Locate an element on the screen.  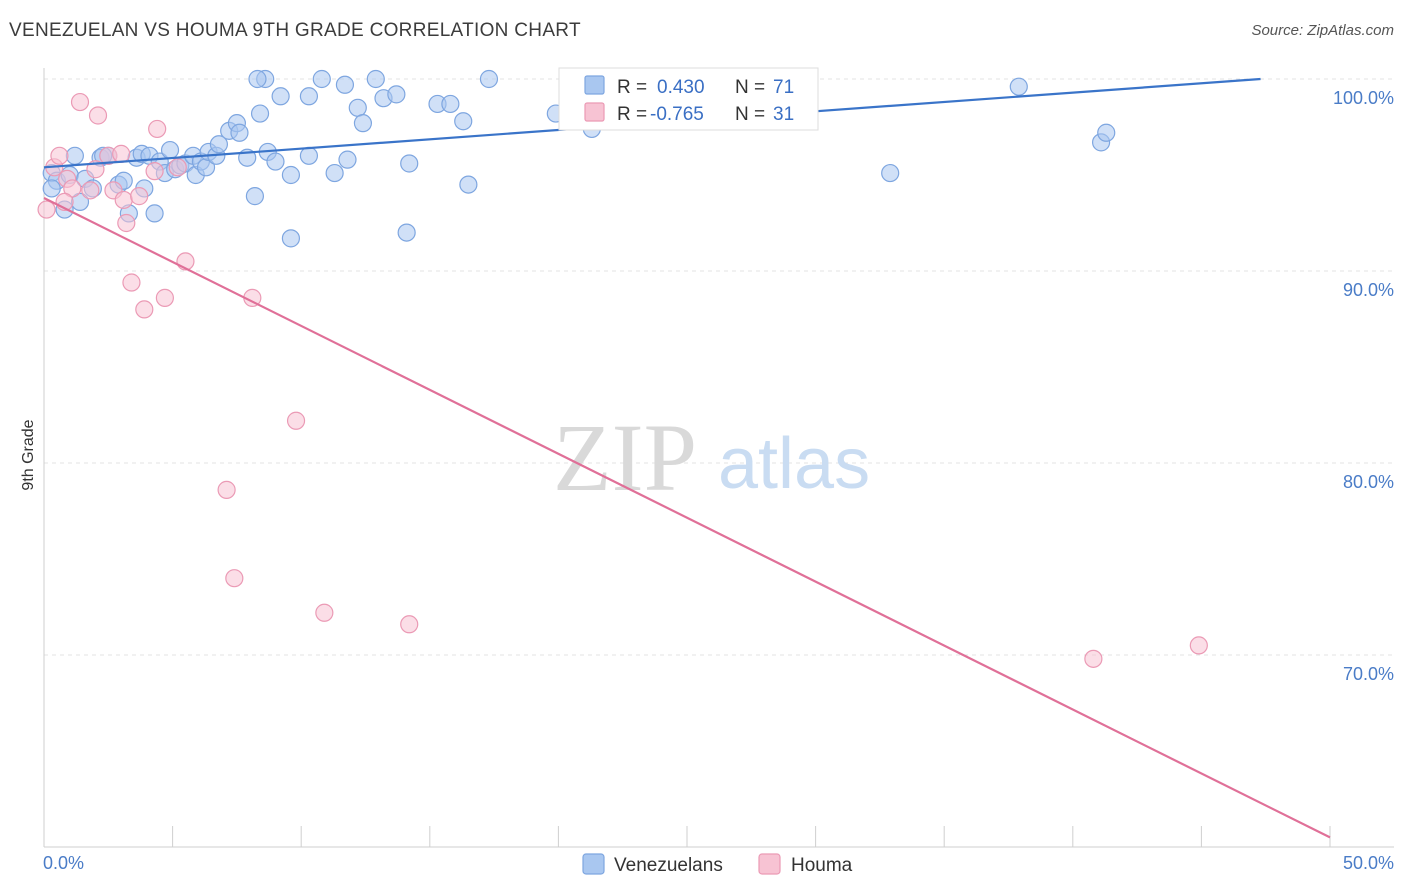
y-axis-title: 9th Grade is located at coordinates (28, 454).